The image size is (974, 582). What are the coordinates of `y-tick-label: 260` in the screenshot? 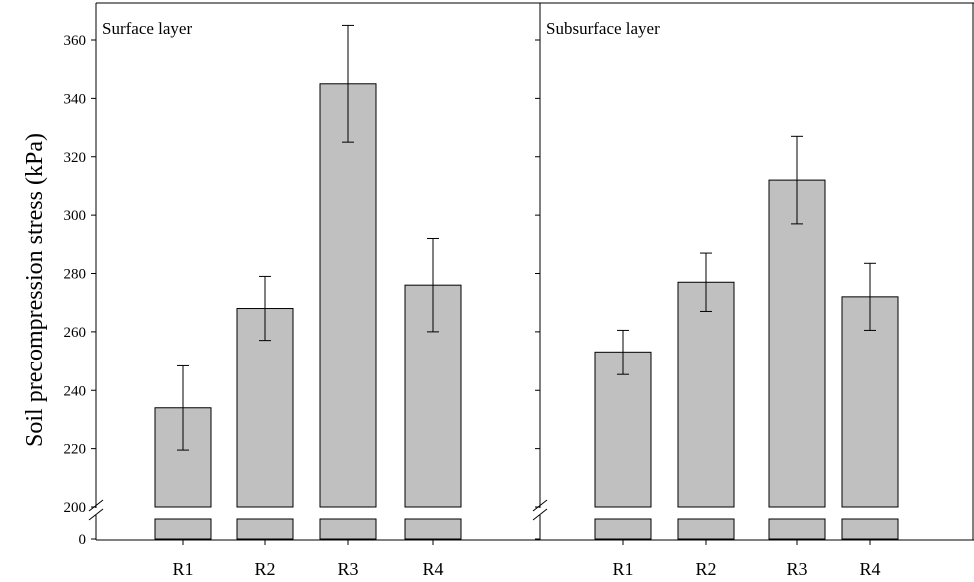 It's located at (75, 333).